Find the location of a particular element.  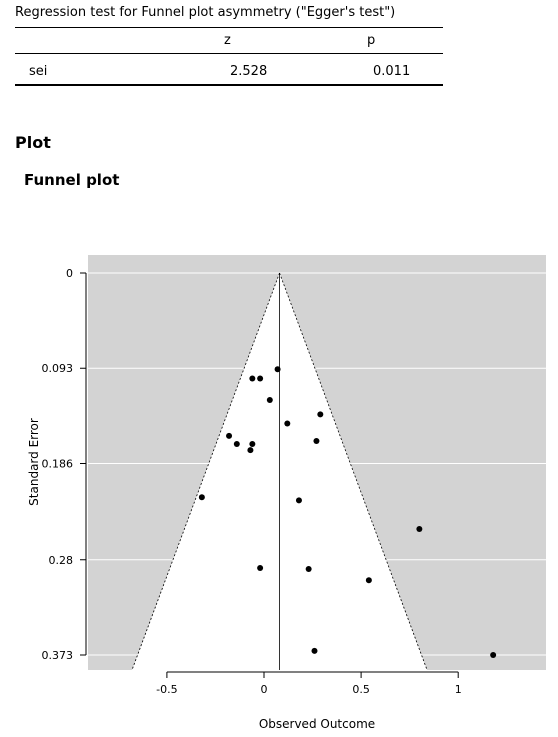

x-axis: -0.5 0 0.5 1 is located at coordinates (309, 683).